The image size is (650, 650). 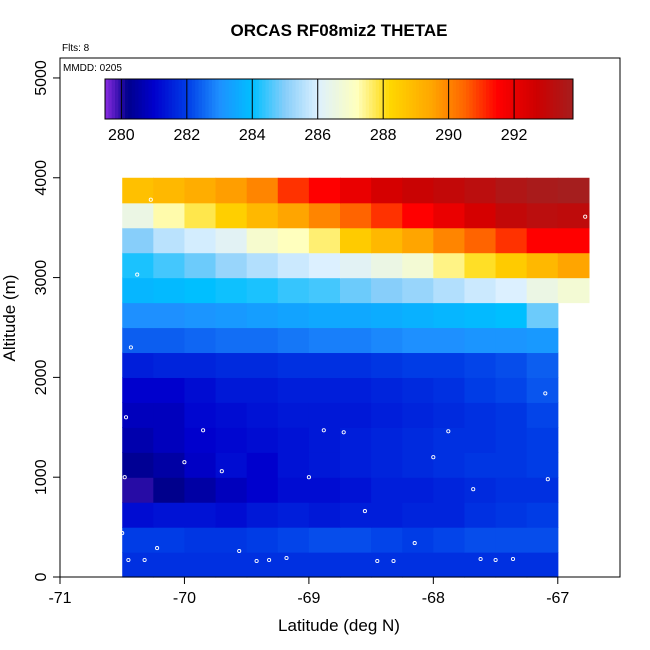 I want to click on colorbar-tick-label: 288, so click(x=383, y=135).